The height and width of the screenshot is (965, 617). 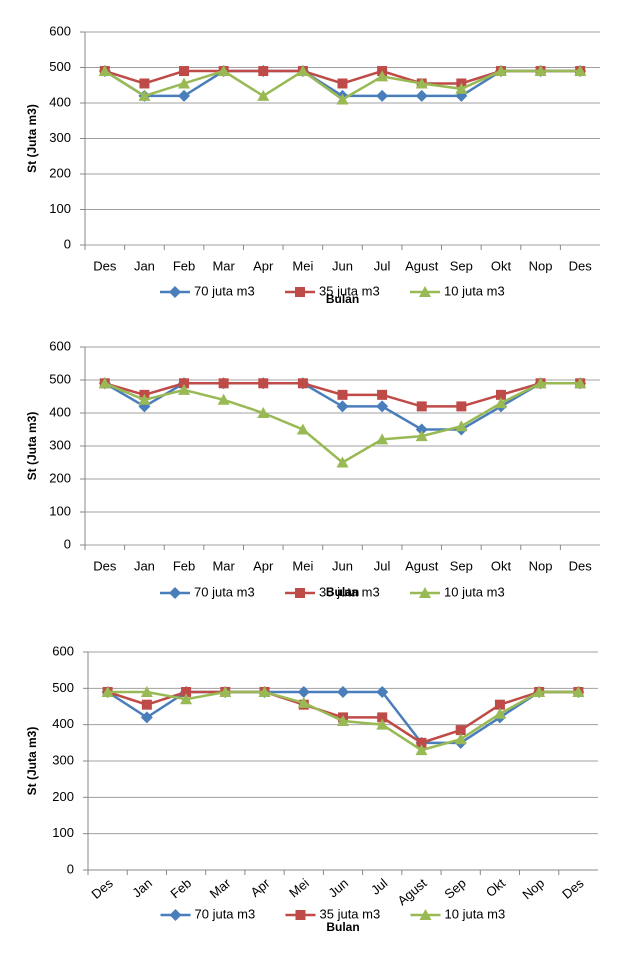 I want to click on x-tick-label: Jul, so click(x=382, y=565).